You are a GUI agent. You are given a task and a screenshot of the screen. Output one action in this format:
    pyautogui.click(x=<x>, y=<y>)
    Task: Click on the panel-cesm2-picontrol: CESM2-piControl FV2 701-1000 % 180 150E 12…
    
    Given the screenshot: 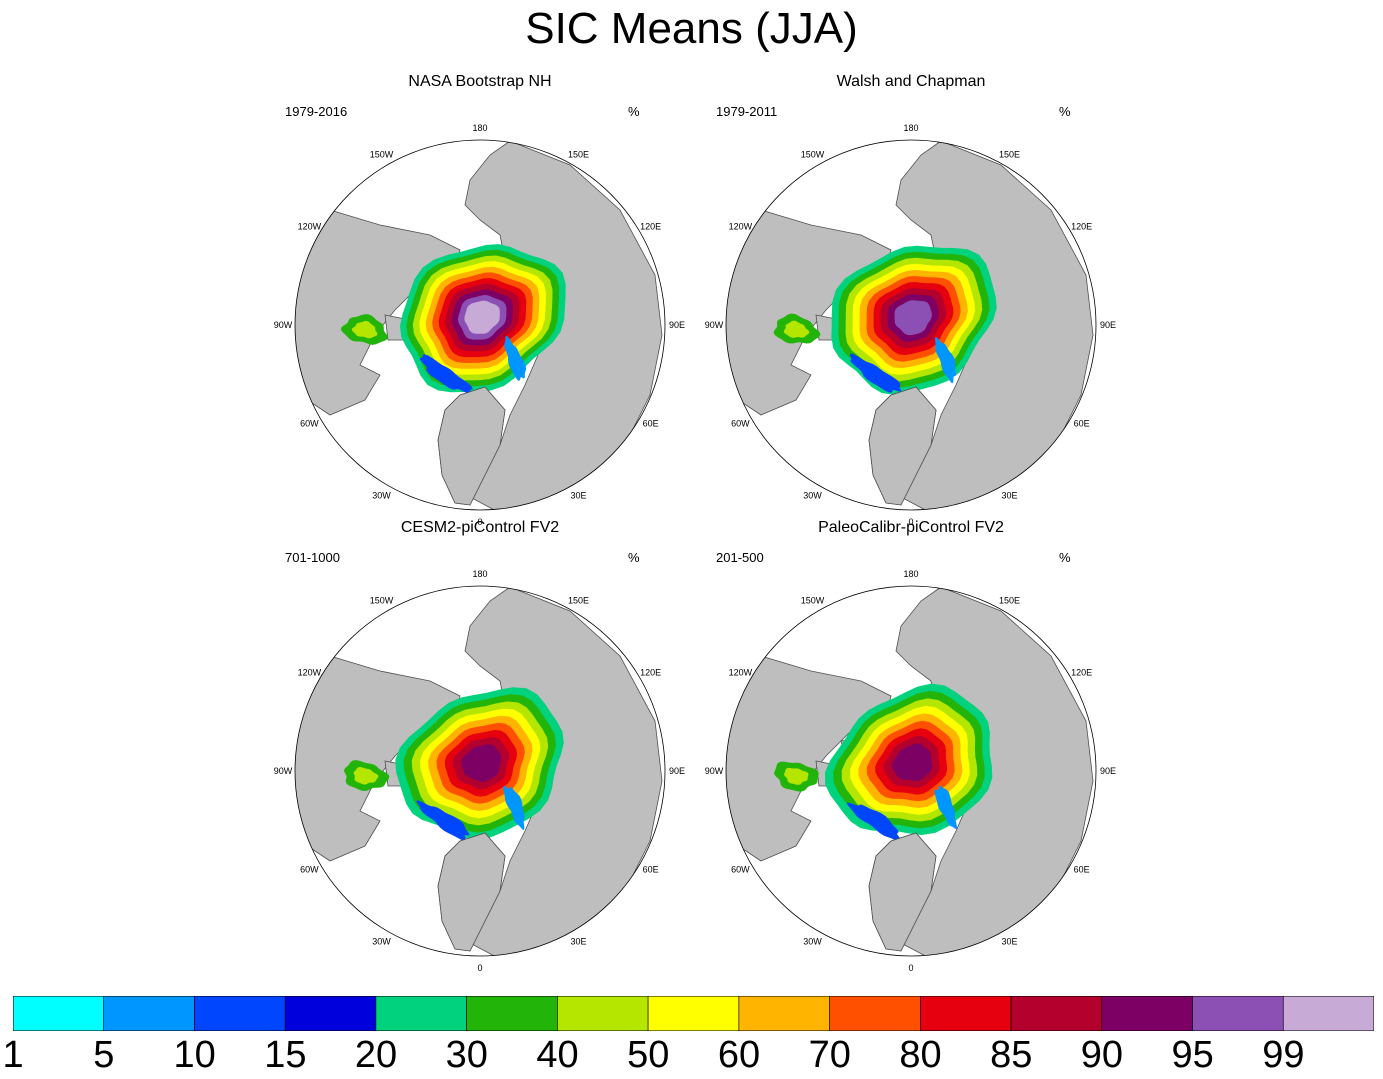 What is the action you would take?
    pyautogui.click(x=480, y=755)
    